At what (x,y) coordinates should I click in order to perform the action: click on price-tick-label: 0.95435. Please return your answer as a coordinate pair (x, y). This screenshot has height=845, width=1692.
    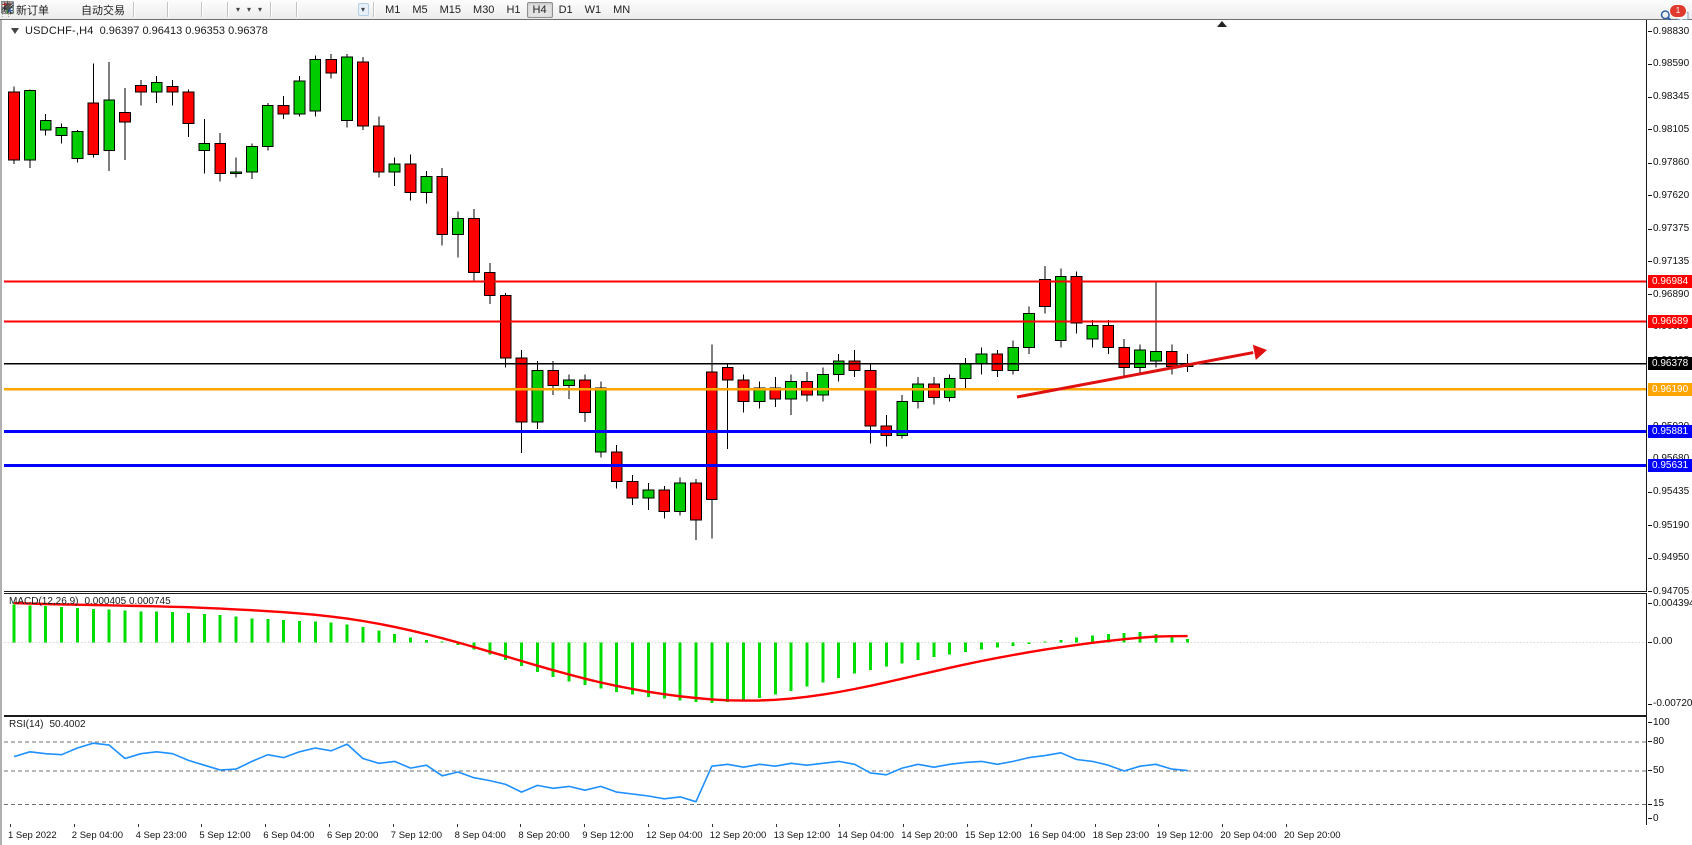
    Looking at the image, I should click on (1671, 492).